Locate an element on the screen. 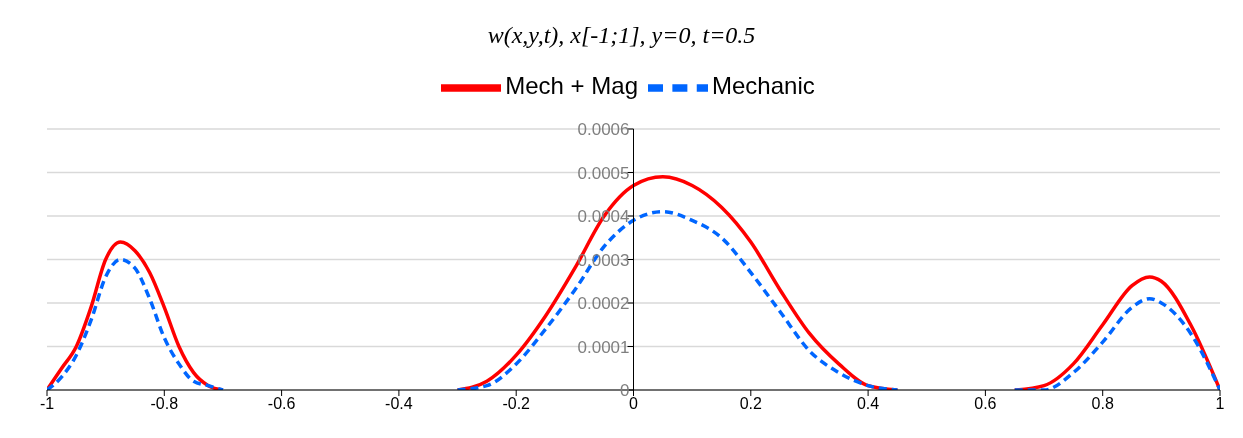 The height and width of the screenshot is (438, 1243). y-tick-label: 0.0002 is located at coordinates (603, 303).